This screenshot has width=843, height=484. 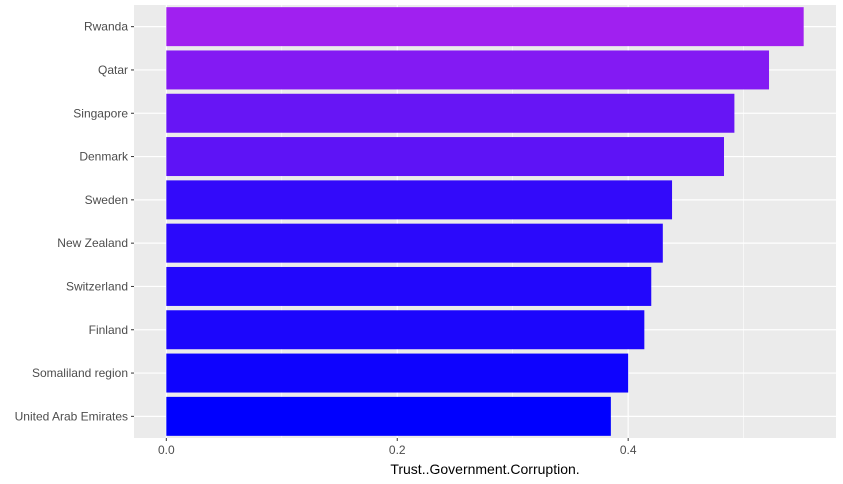 I want to click on y-tick-label: Rwanda, so click(x=106, y=27).